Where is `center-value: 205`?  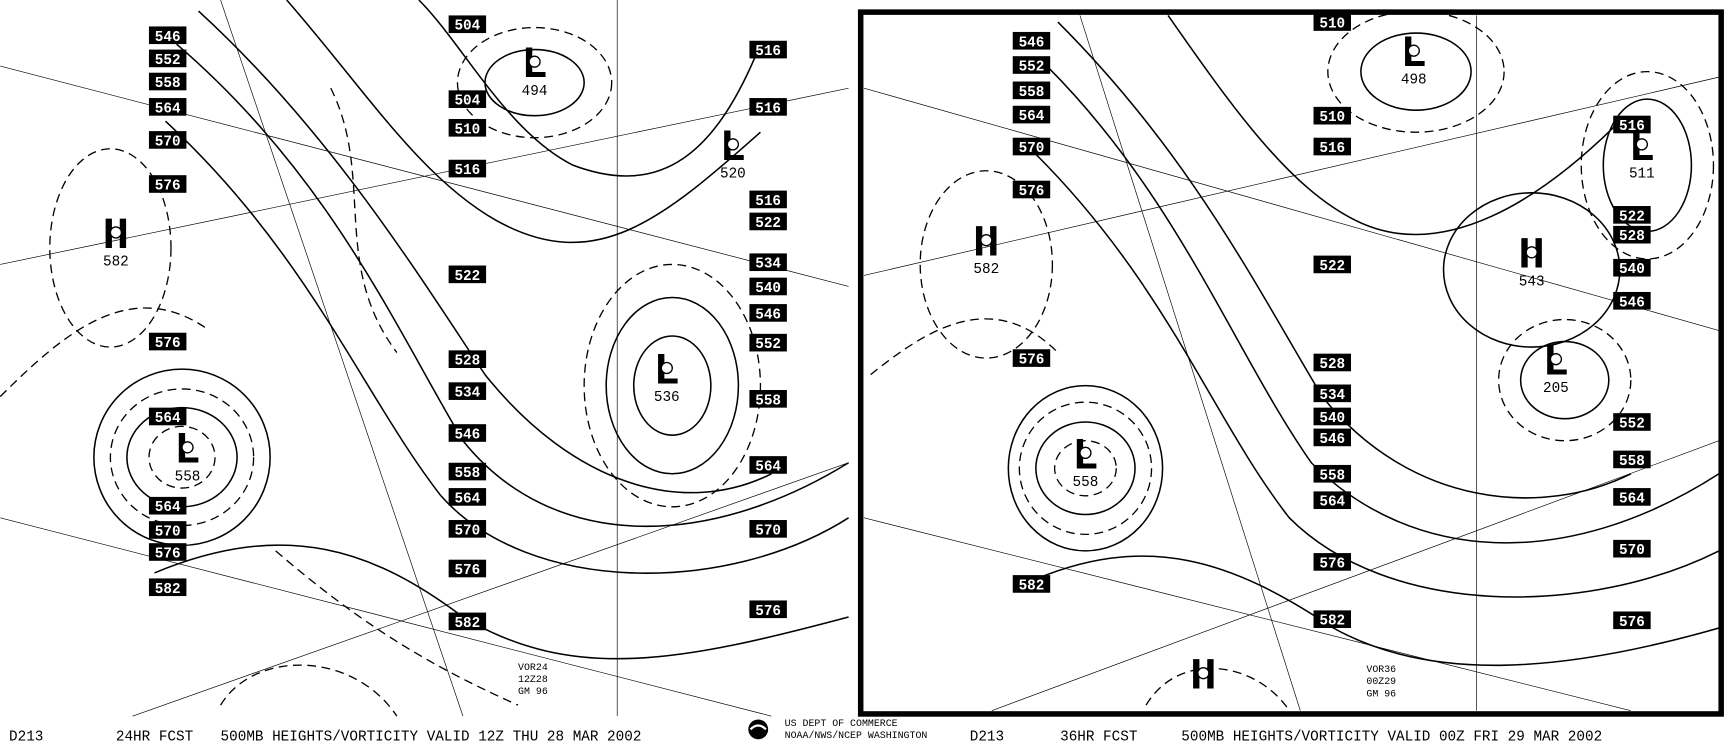
center-value: 205 is located at coordinates (1556, 389).